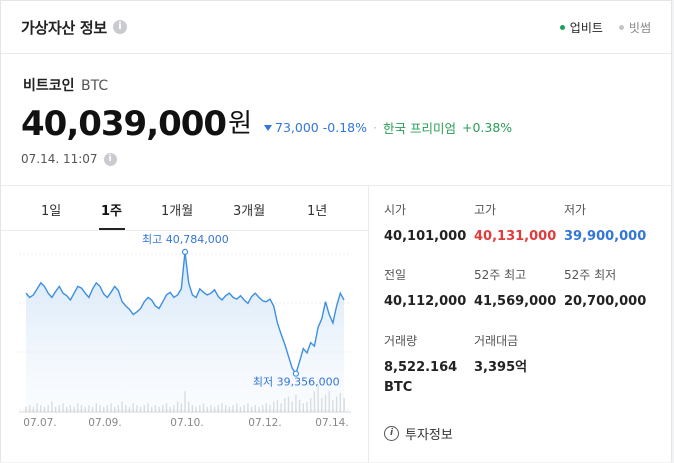  I want to click on x-axis-tick-label: 07.12., so click(264, 423).